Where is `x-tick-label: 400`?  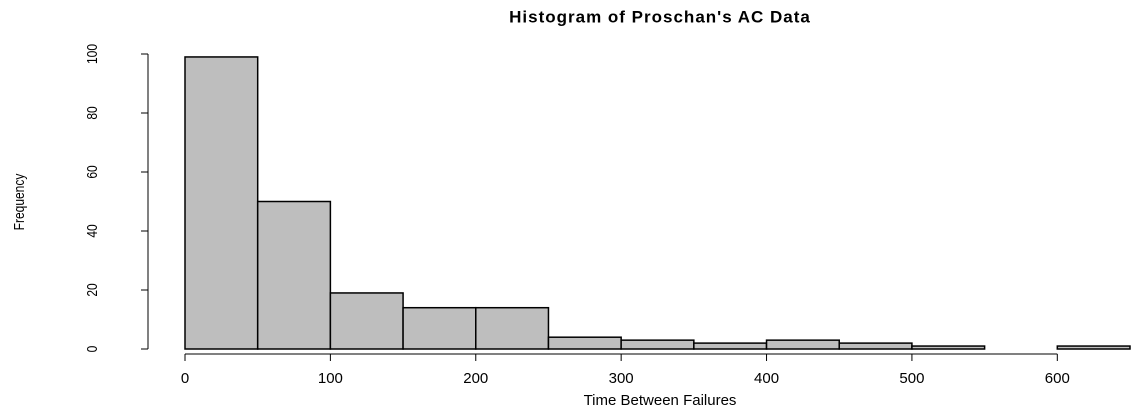 x-tick-label: 400 is located at coordinates (766, 378).